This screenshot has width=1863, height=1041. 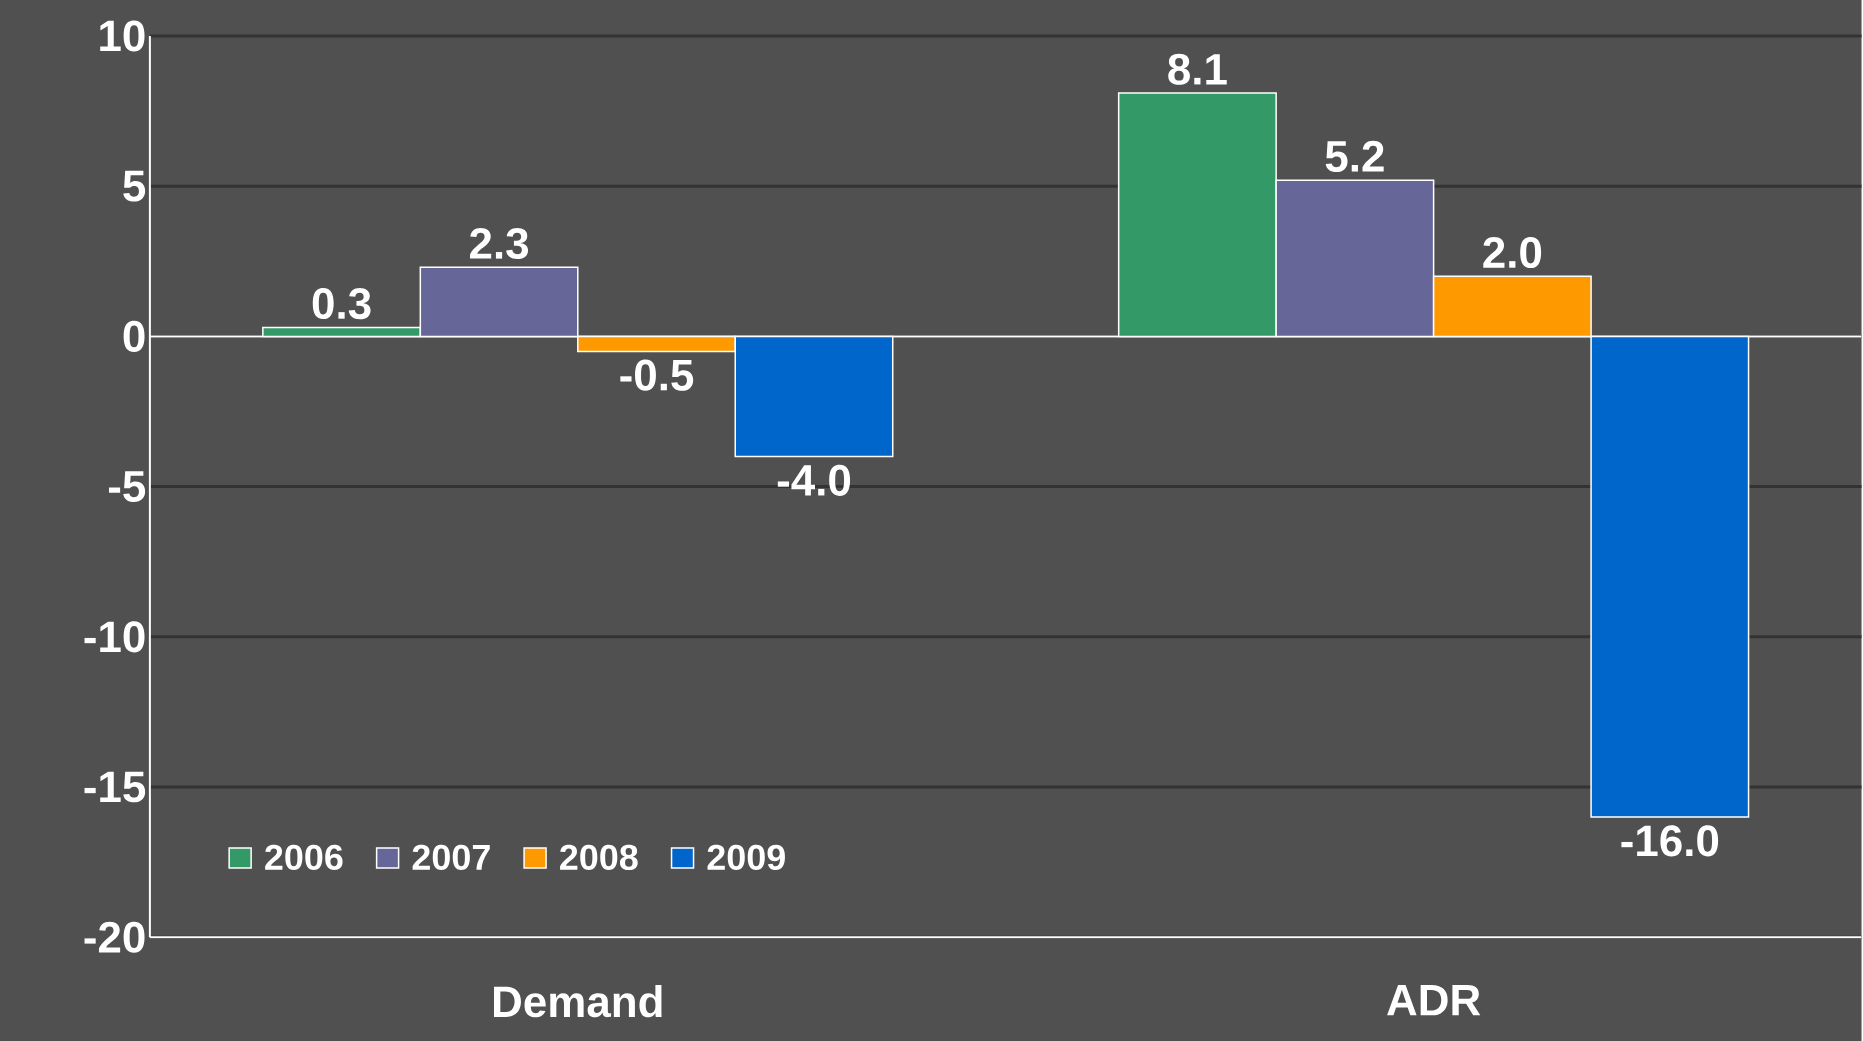 What do you see at coordinates (341, 303) in the screenshot?
I see `data-label: 0.3` at bounding box center [341, 303].